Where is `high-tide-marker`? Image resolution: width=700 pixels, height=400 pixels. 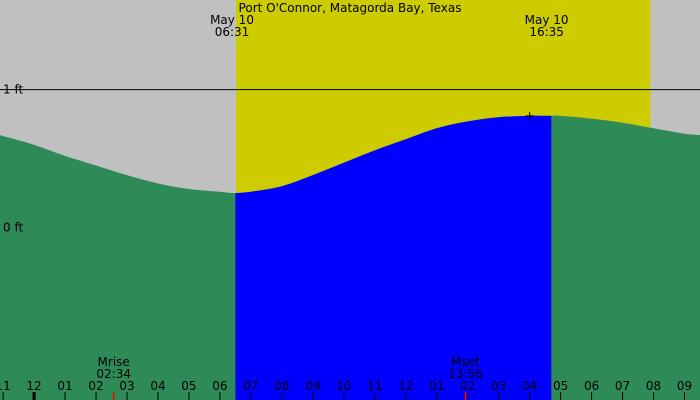 high-tide-marker is located at coordinates (529, 115).